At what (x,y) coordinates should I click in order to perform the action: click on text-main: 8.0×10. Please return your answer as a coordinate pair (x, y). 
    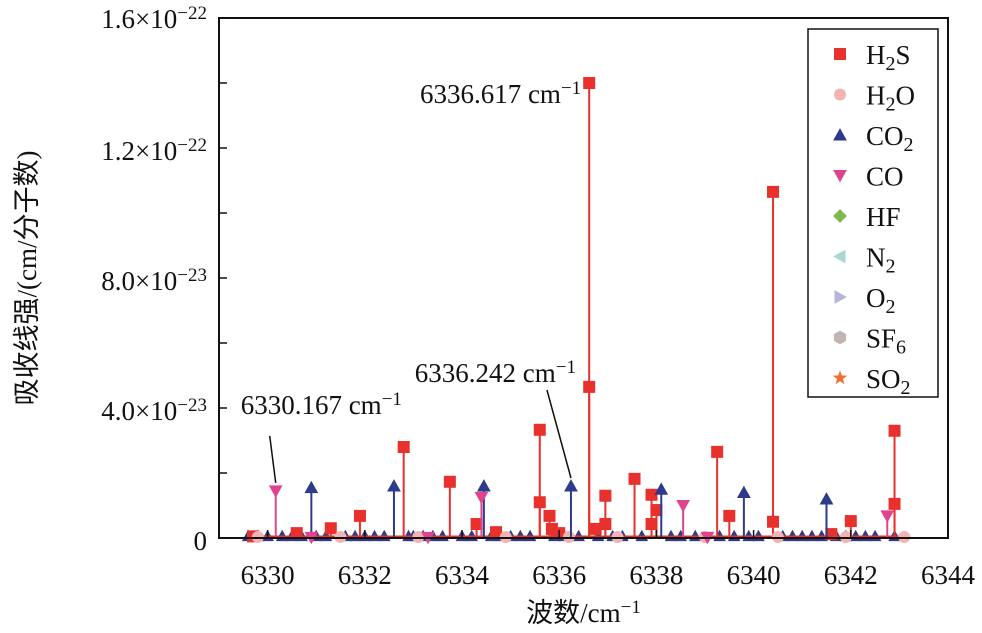
    Looking at the image, I should click on (139, 281).